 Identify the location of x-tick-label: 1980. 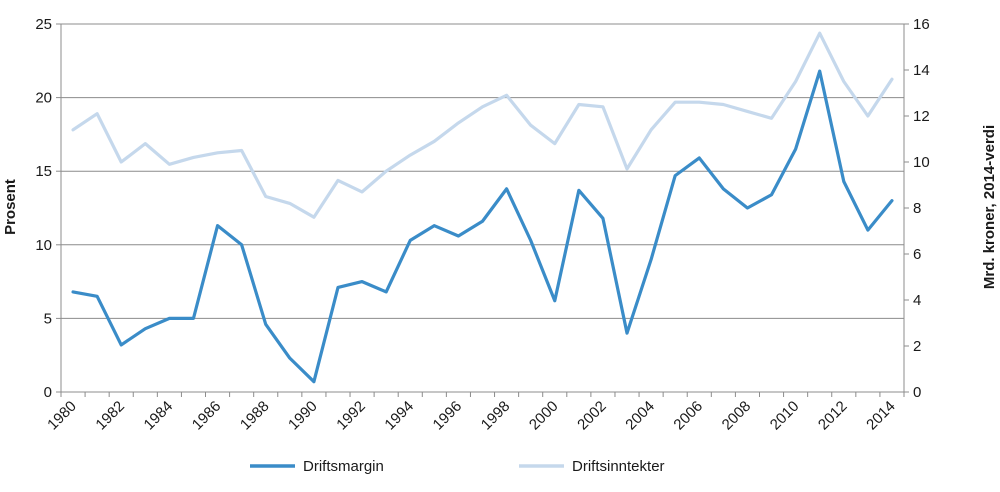
(62, 416).